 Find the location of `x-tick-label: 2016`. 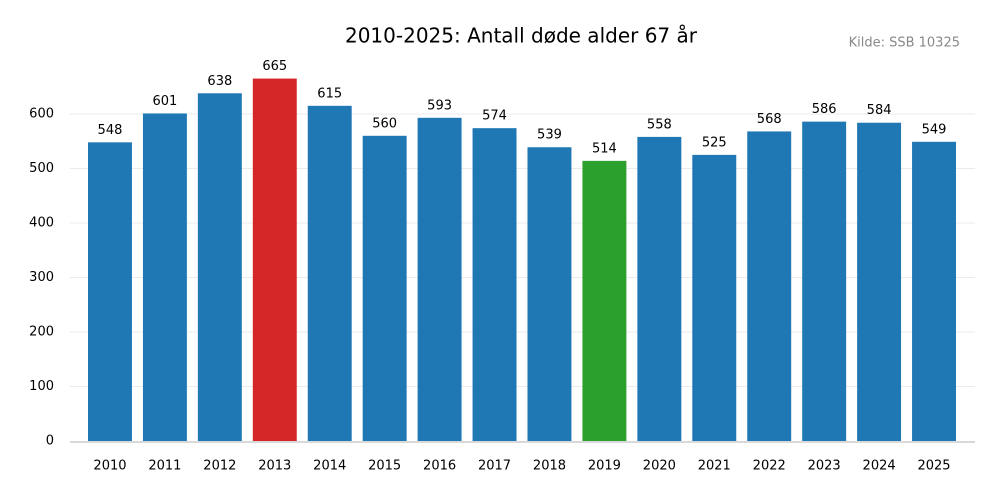

x-tick-label: 2016 is located at coordinates (439, 466).